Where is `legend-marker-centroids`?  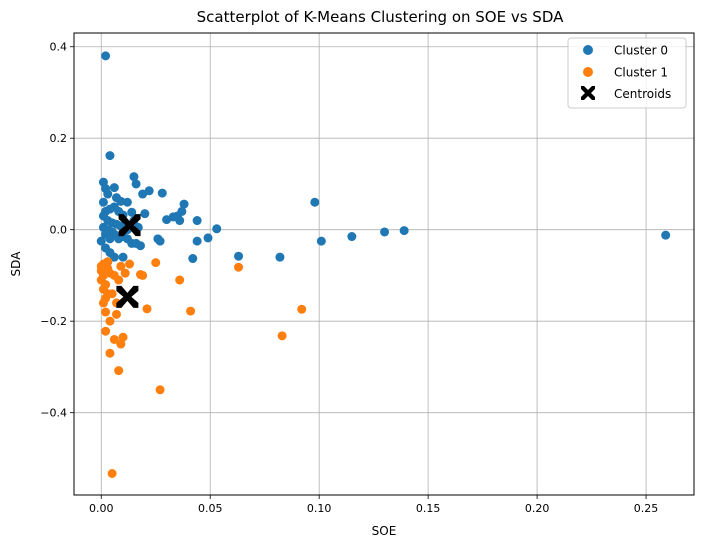
legend-marker-centroids is located at coordinates (588, 93).